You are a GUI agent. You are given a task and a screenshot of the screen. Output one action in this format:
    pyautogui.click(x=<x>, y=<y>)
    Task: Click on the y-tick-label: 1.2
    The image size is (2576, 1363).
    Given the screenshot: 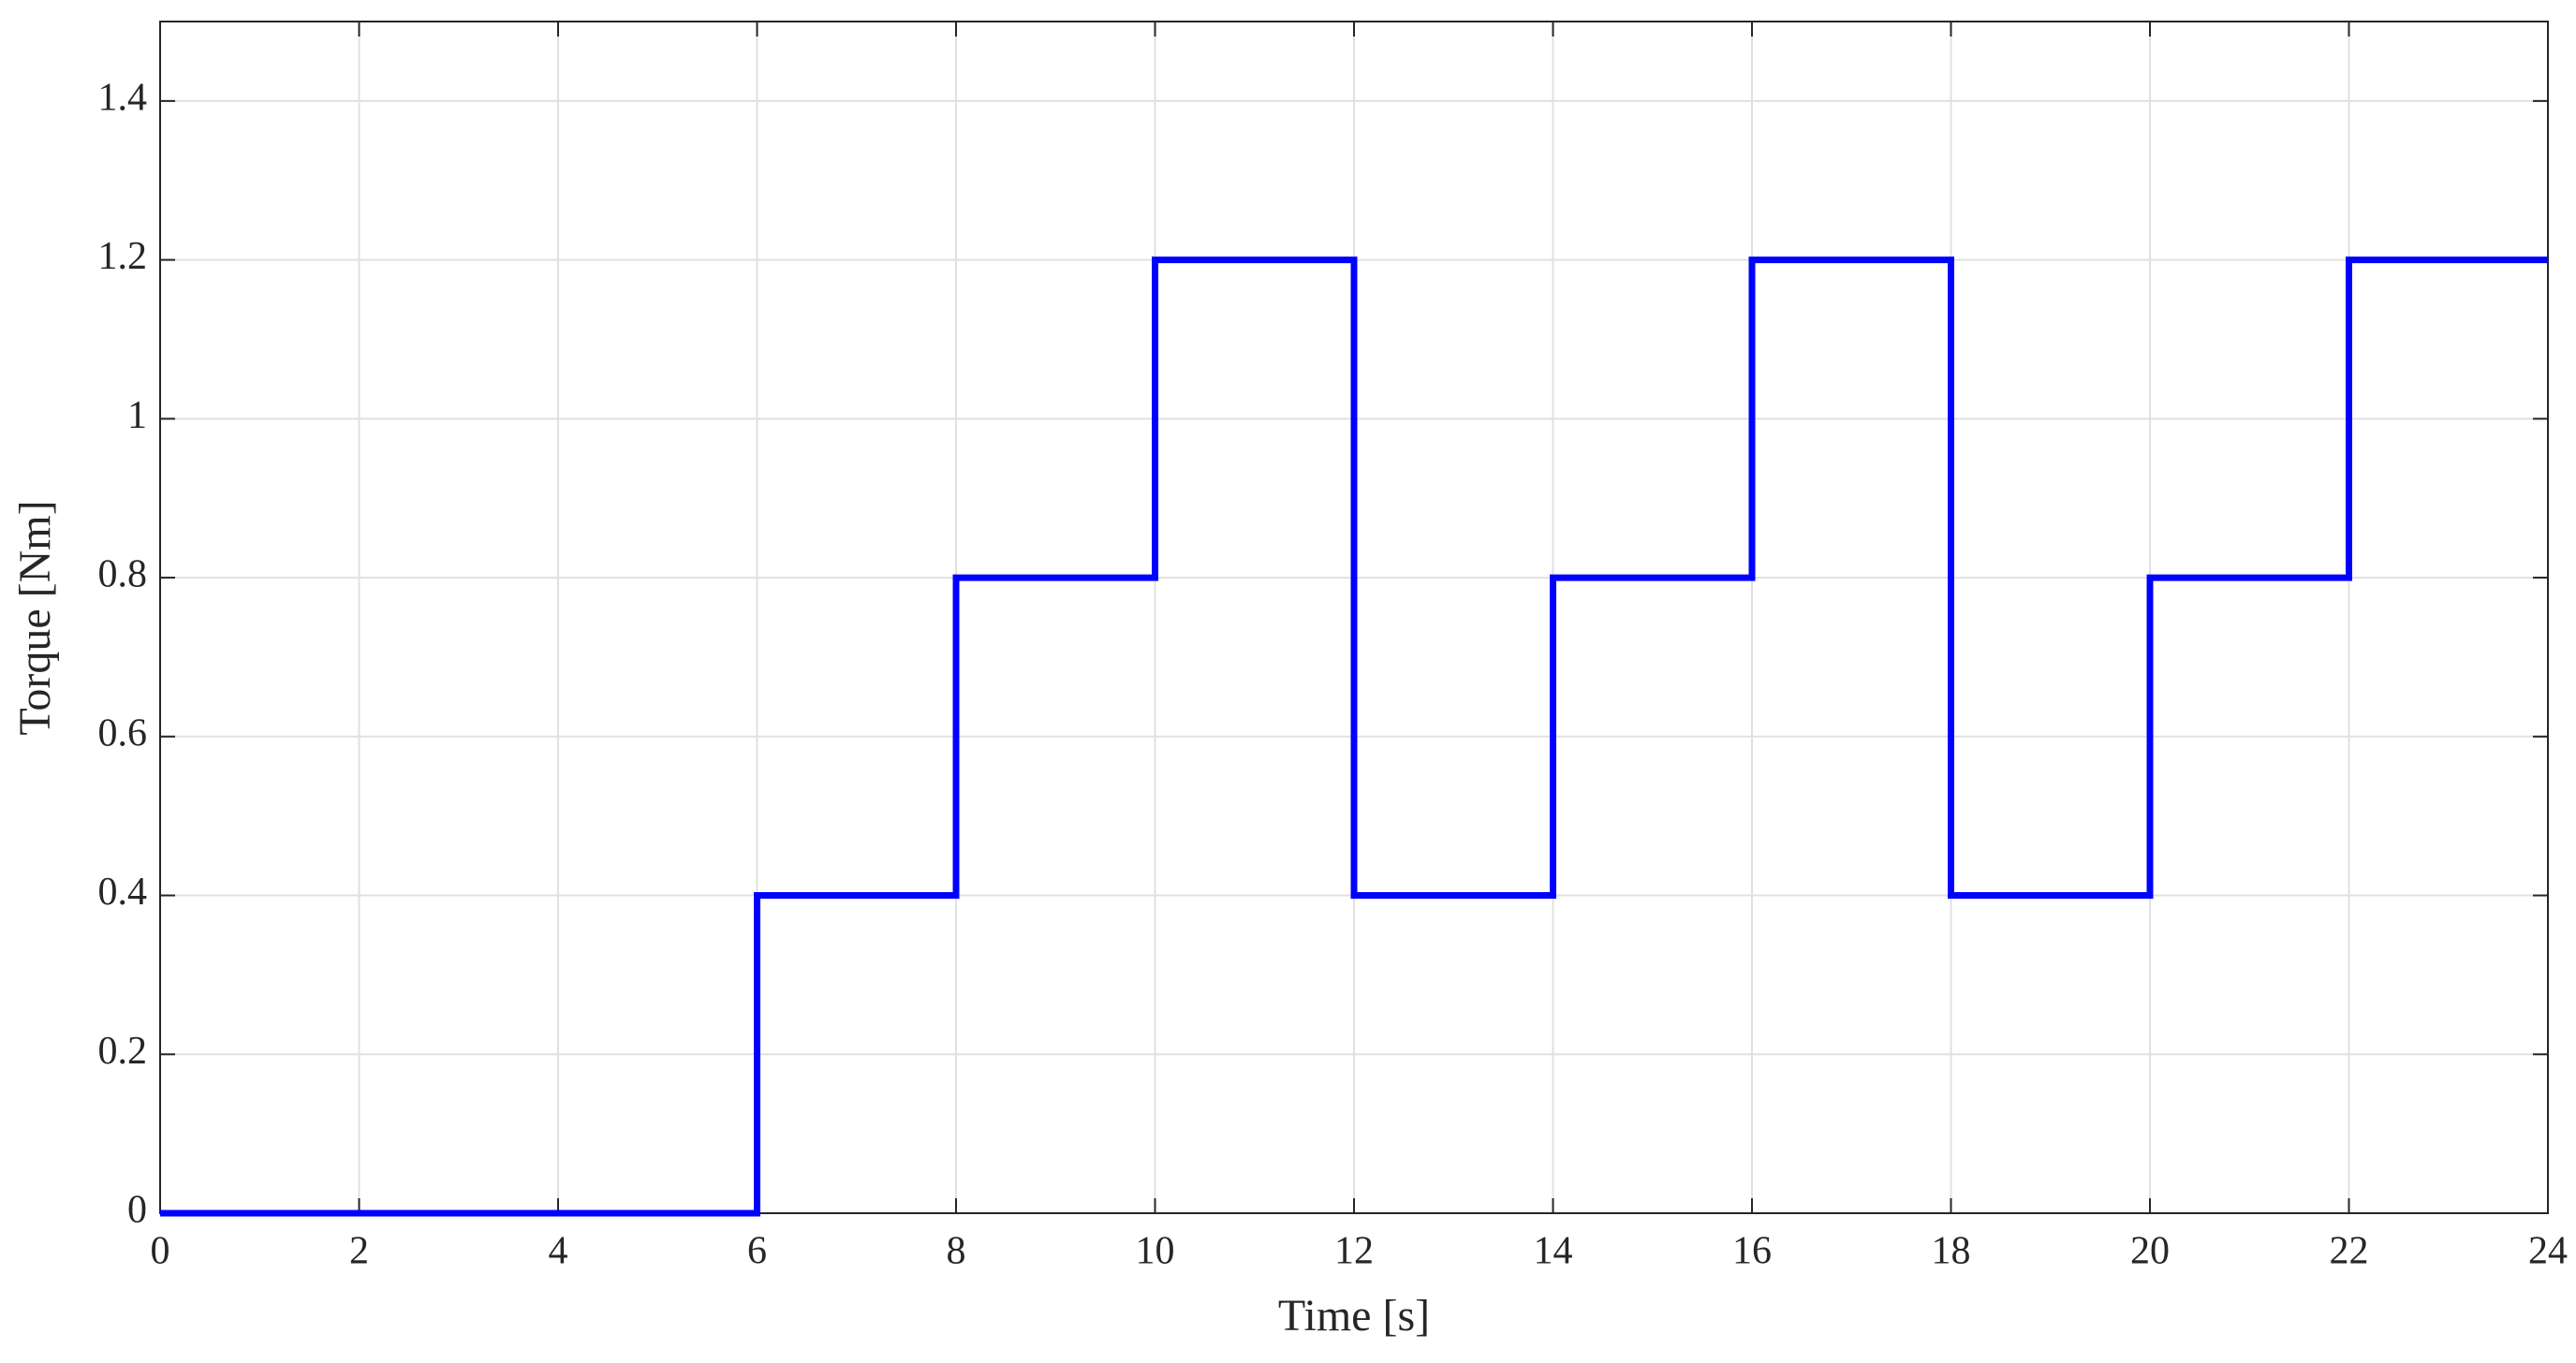 What is the action you would take?
    pyautogui.click(x=123, y=256)
    